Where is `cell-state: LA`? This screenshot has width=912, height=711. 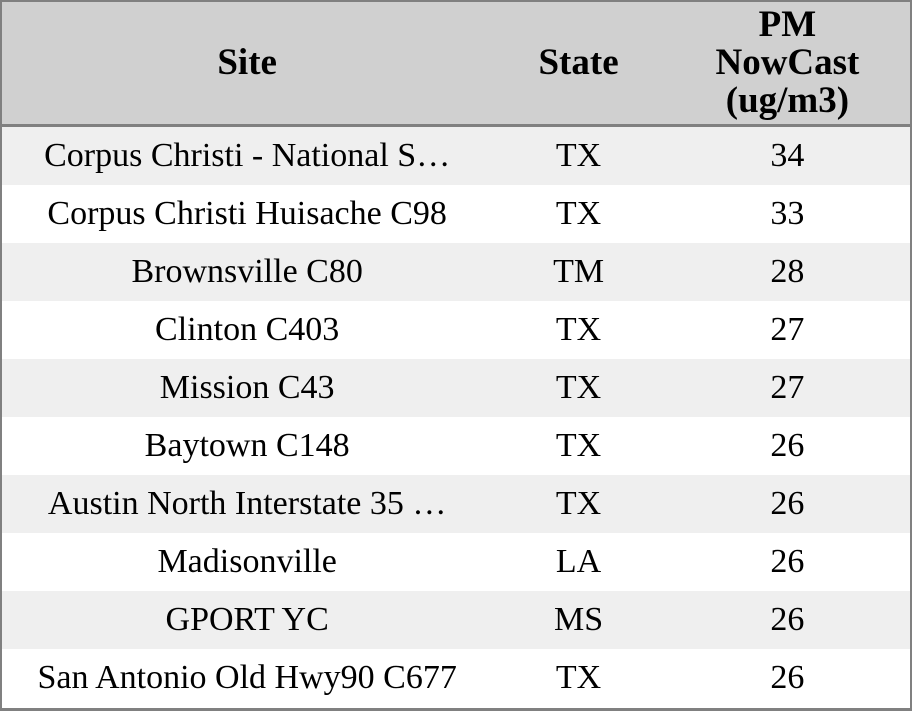
cell-state: LA is located at coordinates (578, 561).